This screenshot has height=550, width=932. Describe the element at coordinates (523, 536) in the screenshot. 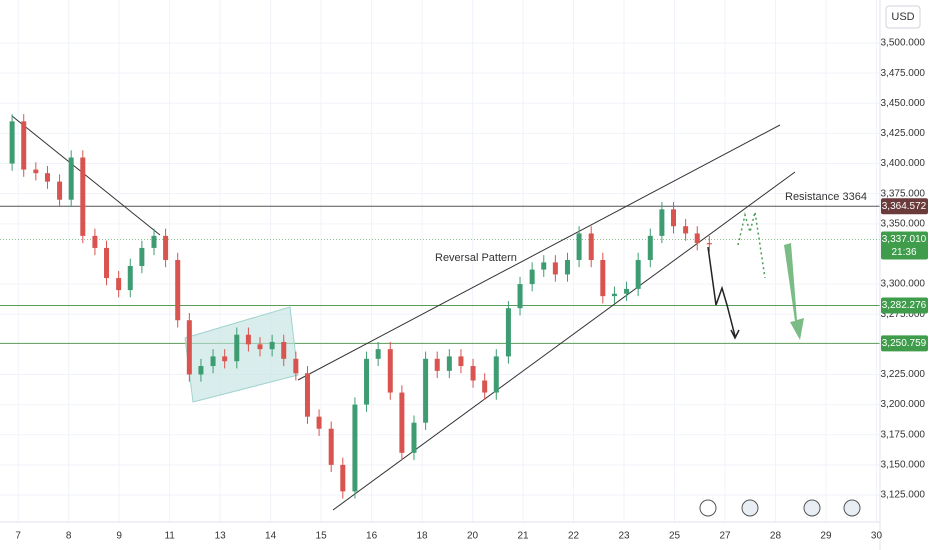

I see `x-tick-label: 21` at that location.